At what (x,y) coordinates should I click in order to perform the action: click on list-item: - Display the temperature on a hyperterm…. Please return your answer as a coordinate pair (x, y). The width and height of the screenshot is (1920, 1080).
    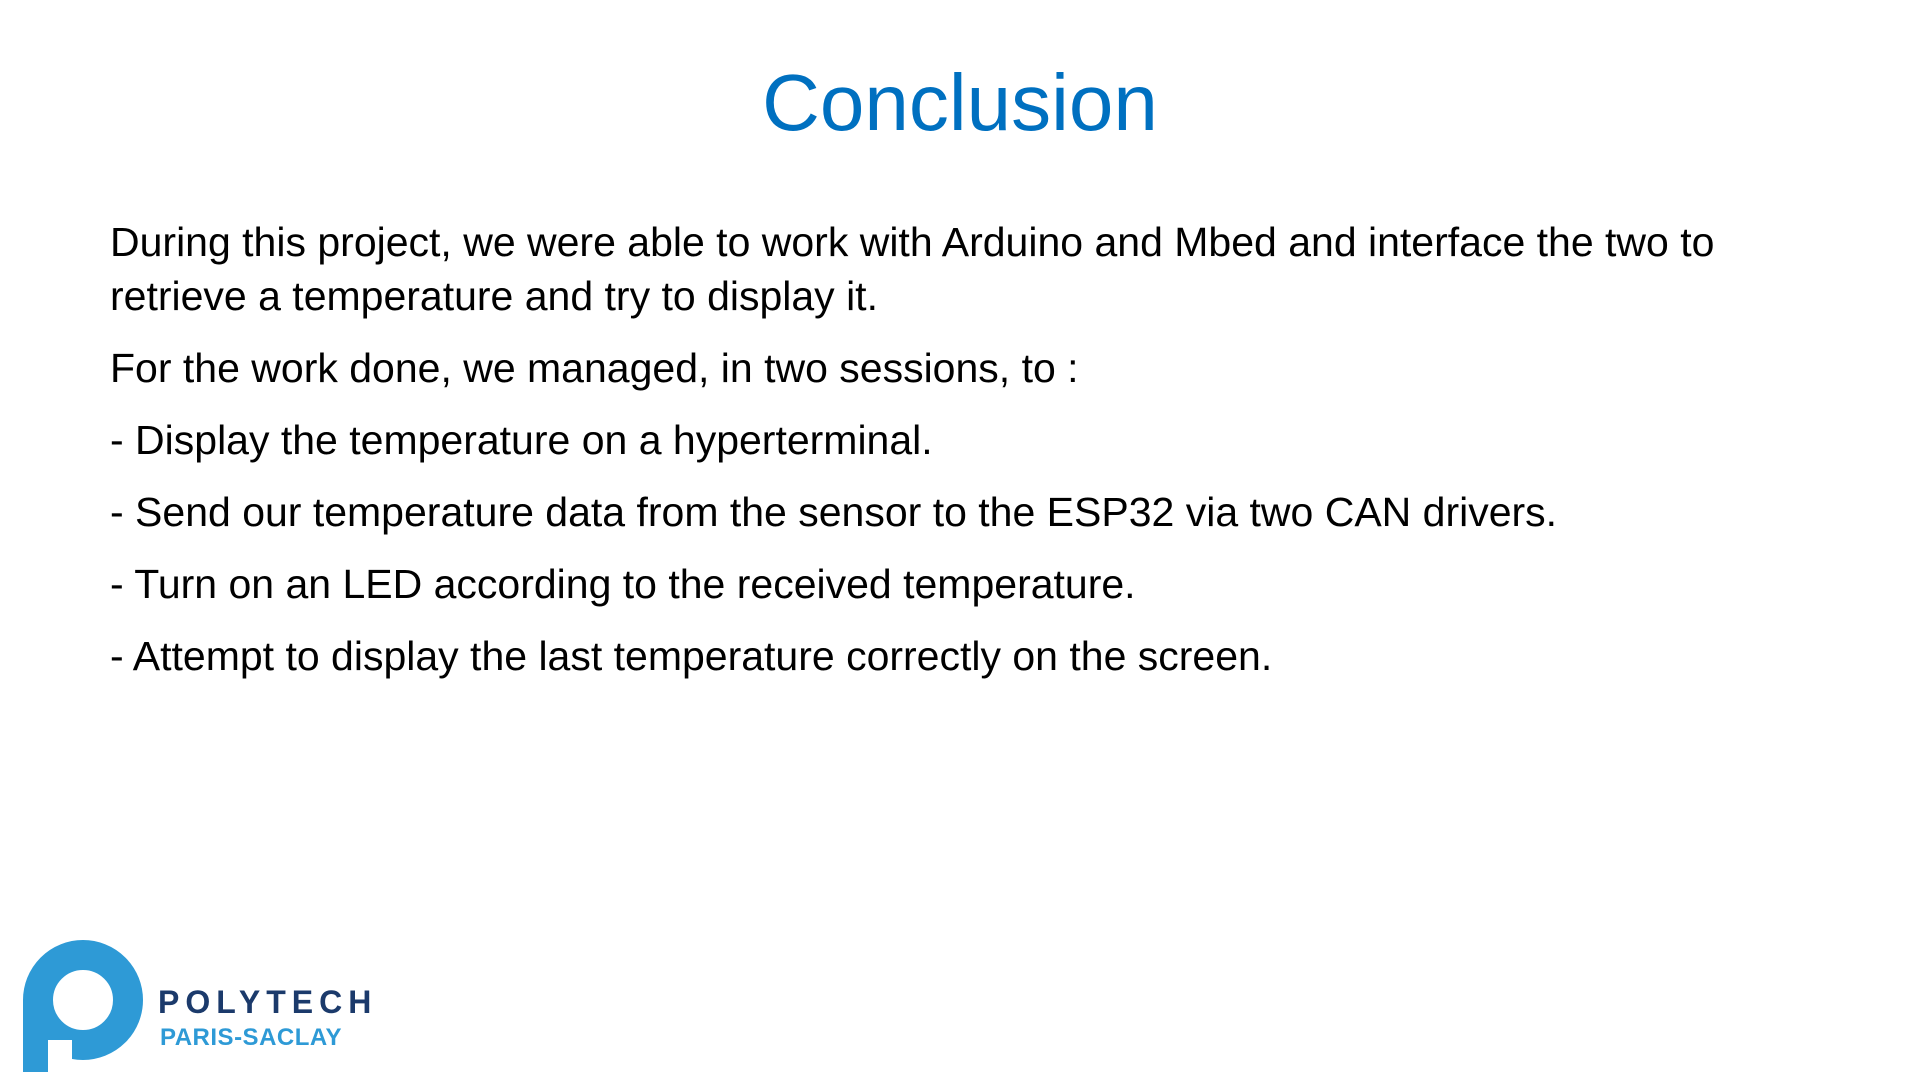
    Looking at the image, I should click on (521, 440).